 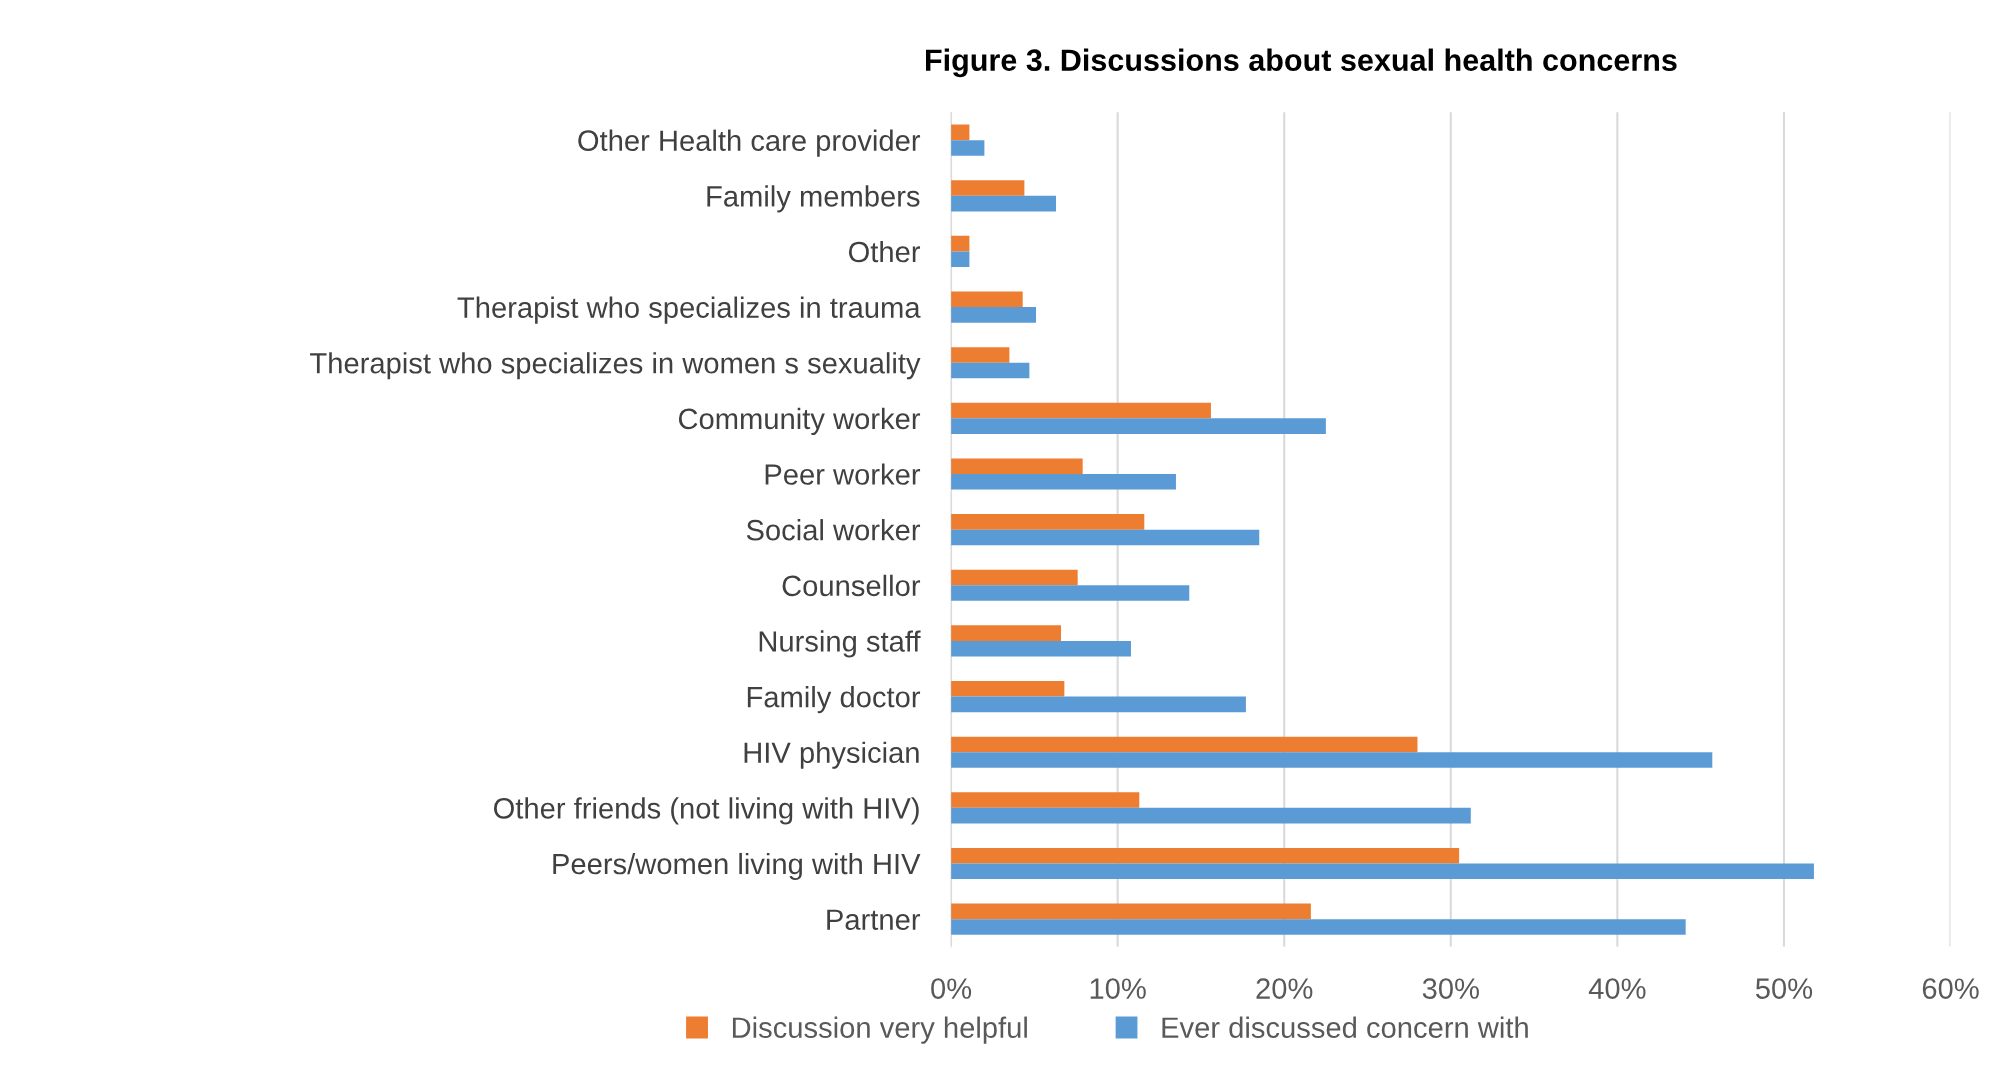 I want to click on y-tick-label: Peer worker, so click(x=843, y=474).